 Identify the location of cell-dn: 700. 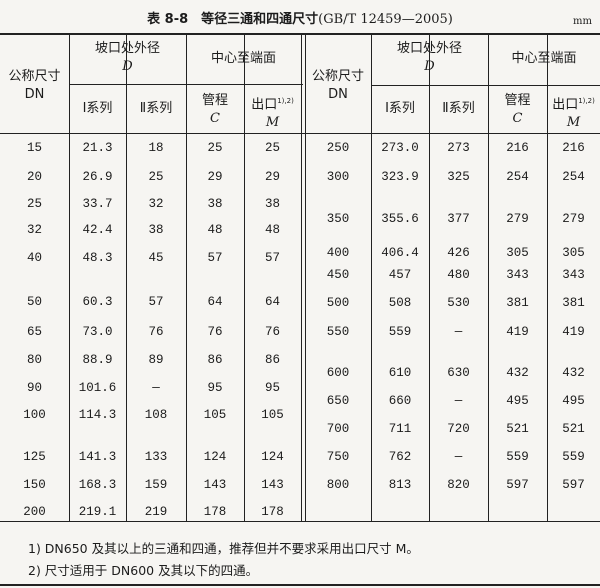
(338, 429).